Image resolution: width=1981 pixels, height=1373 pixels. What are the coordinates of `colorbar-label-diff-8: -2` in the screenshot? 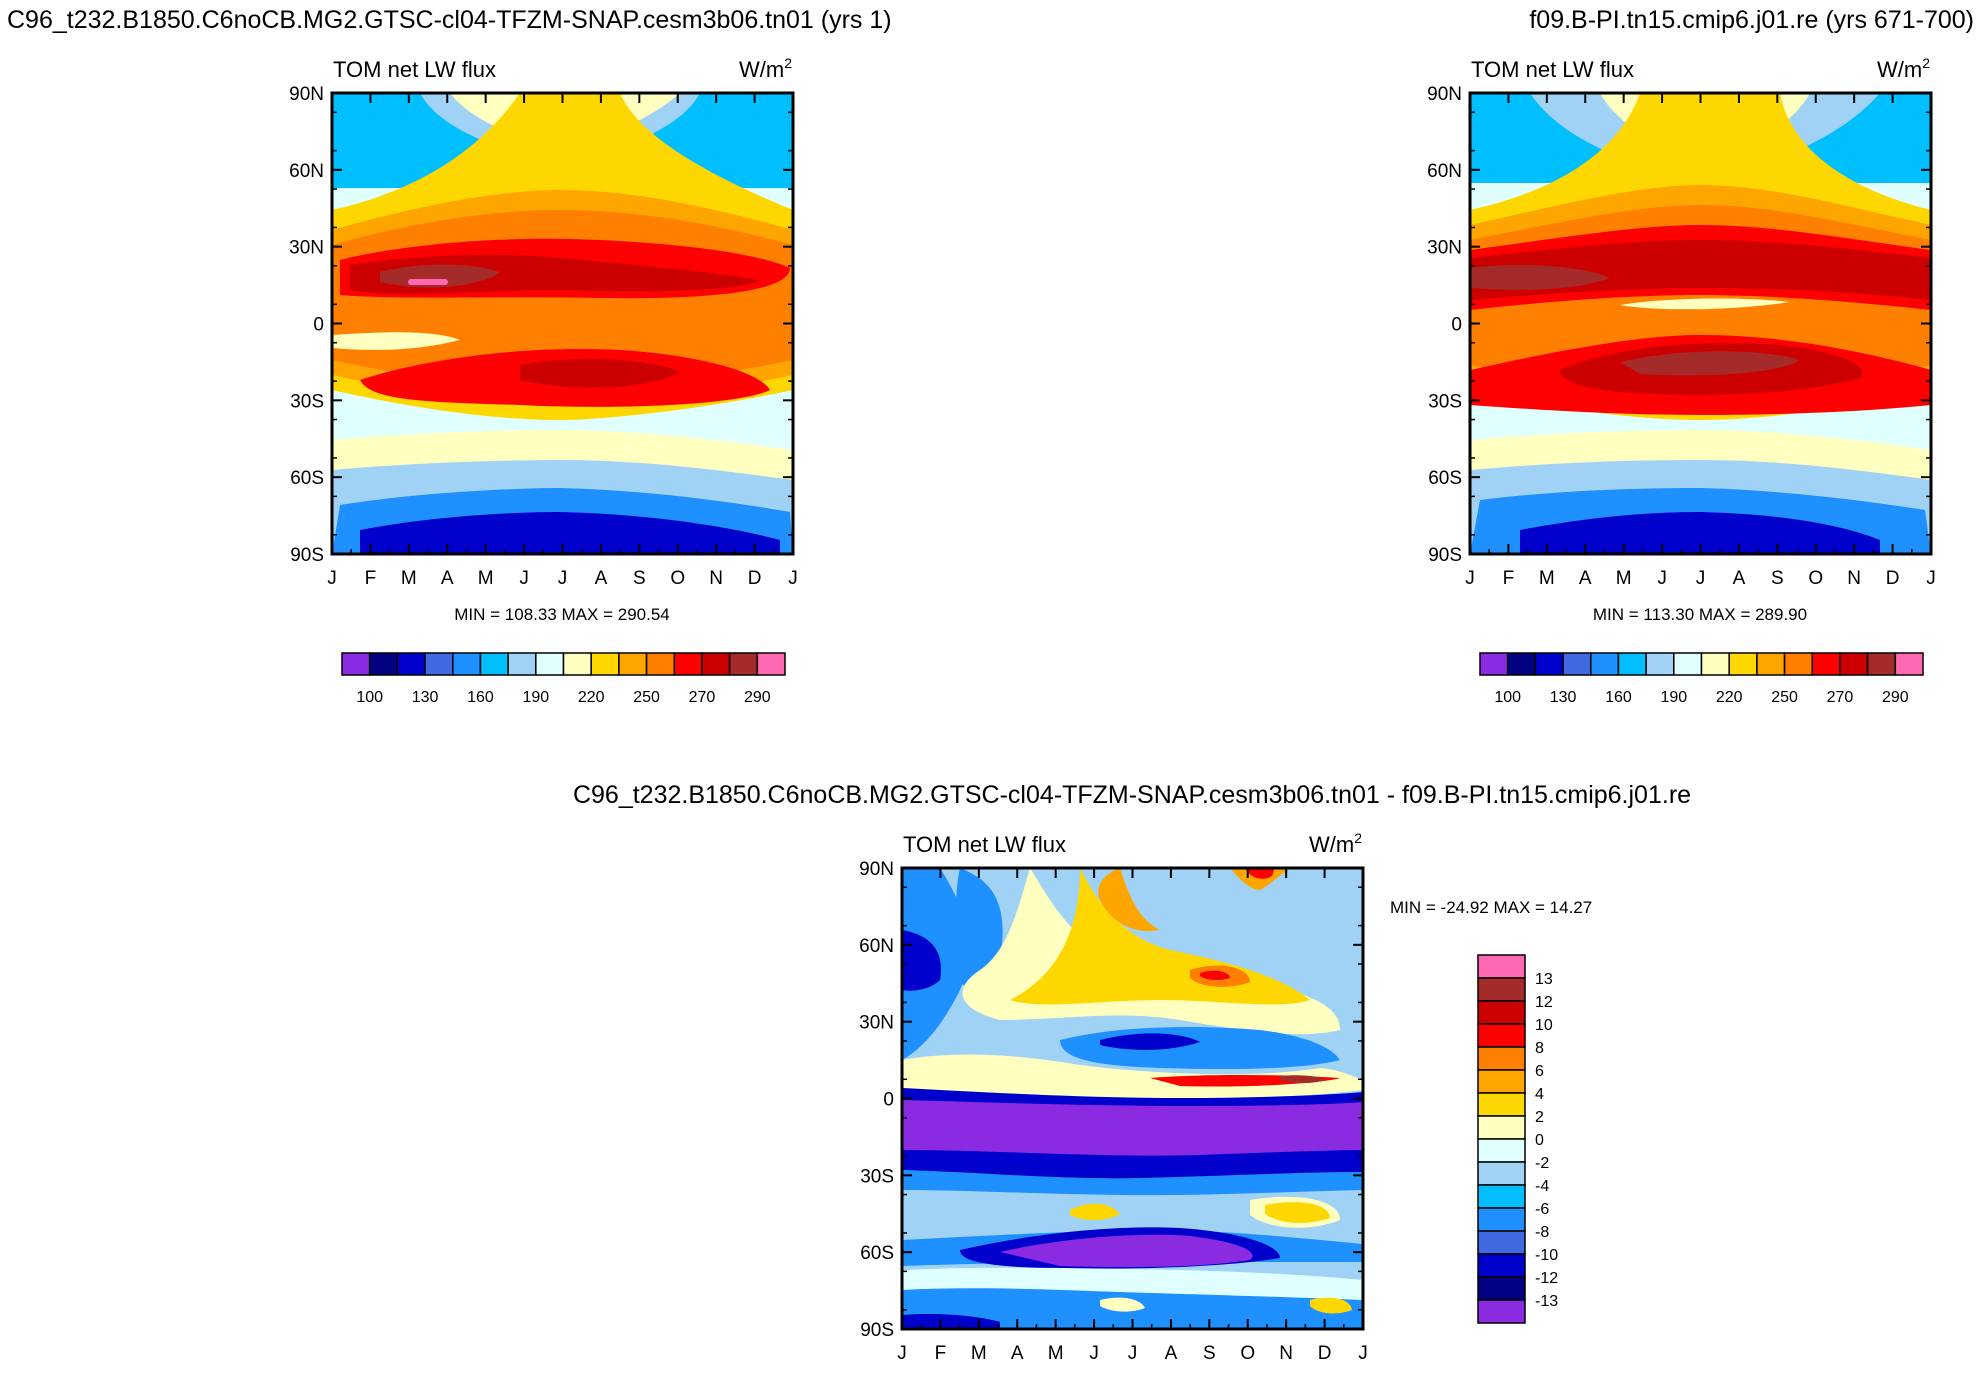 It's located at (1542, 1163).